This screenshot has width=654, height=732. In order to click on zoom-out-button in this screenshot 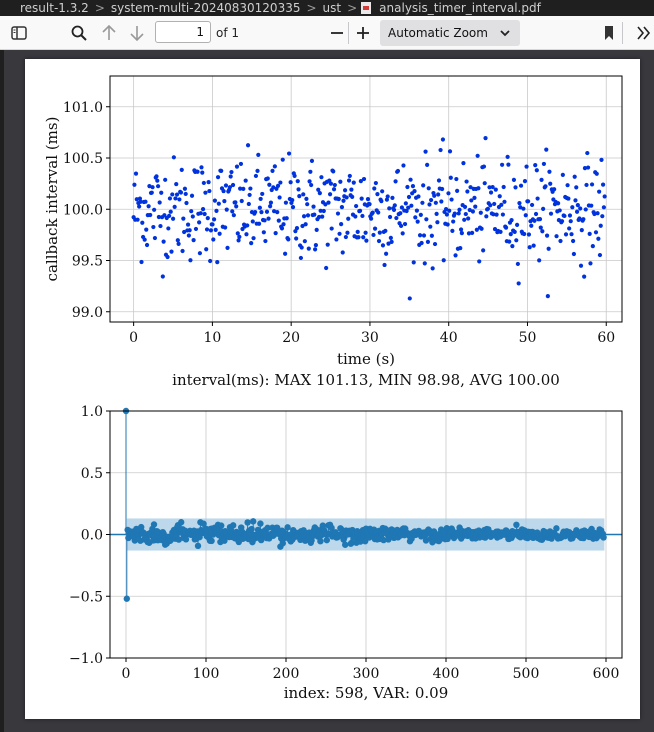, I will do `click(337, 33)`.